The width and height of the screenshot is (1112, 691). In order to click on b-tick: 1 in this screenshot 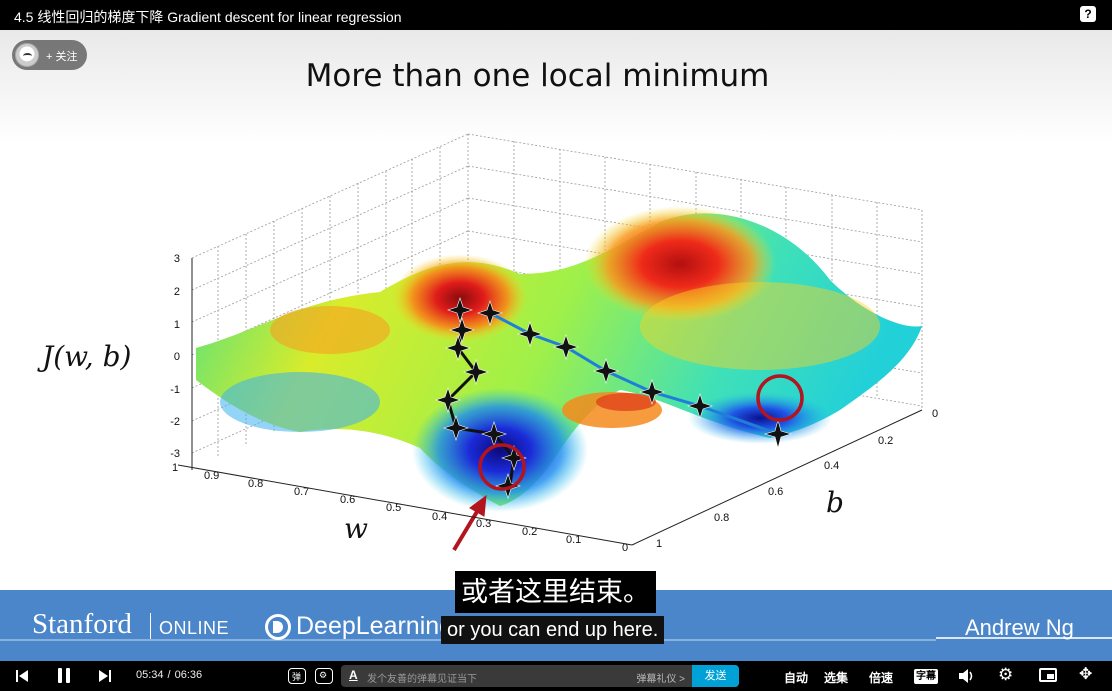, I will do `click(659, 544)`.